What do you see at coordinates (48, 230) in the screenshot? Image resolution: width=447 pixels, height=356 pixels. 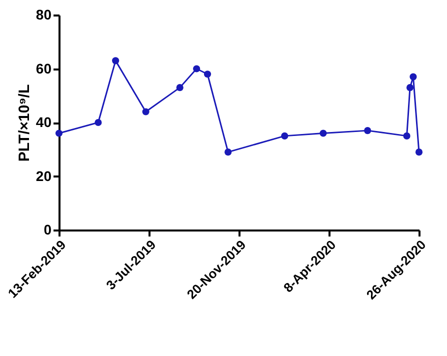 I see `y-tick-label: 0` at bounding box center [48, 230].